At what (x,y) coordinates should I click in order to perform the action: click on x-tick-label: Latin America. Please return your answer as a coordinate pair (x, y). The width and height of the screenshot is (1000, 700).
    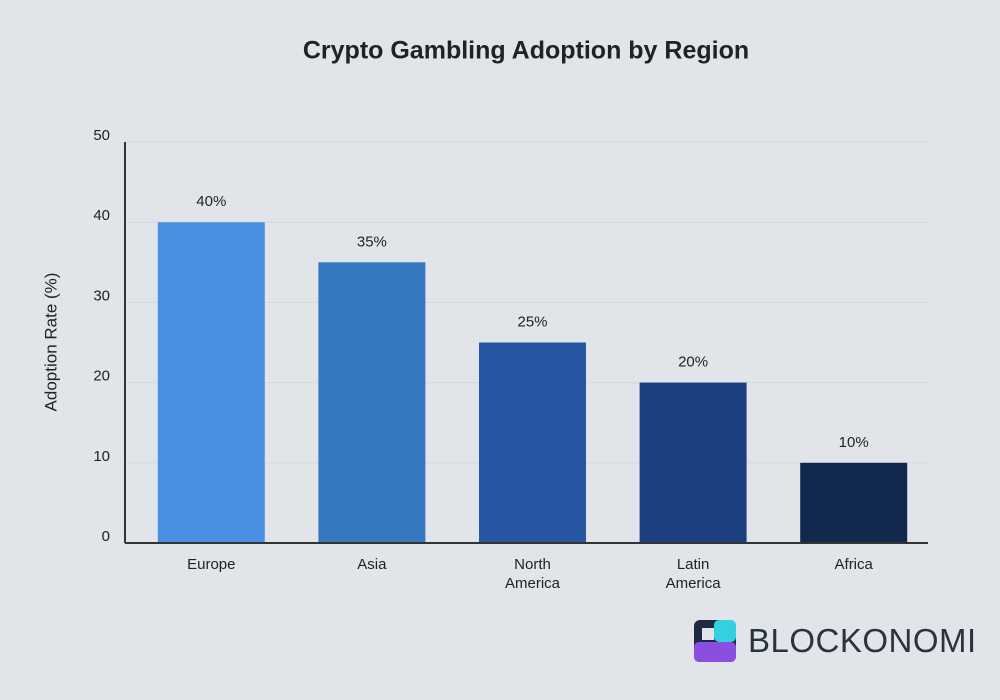
    Looking at the image, I should click on (693, 574).